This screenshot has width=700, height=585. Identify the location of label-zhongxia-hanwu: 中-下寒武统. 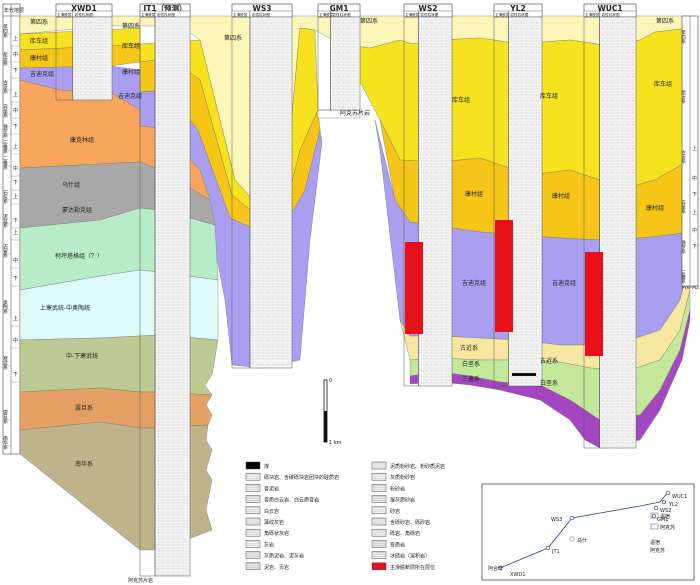
(82, 356).